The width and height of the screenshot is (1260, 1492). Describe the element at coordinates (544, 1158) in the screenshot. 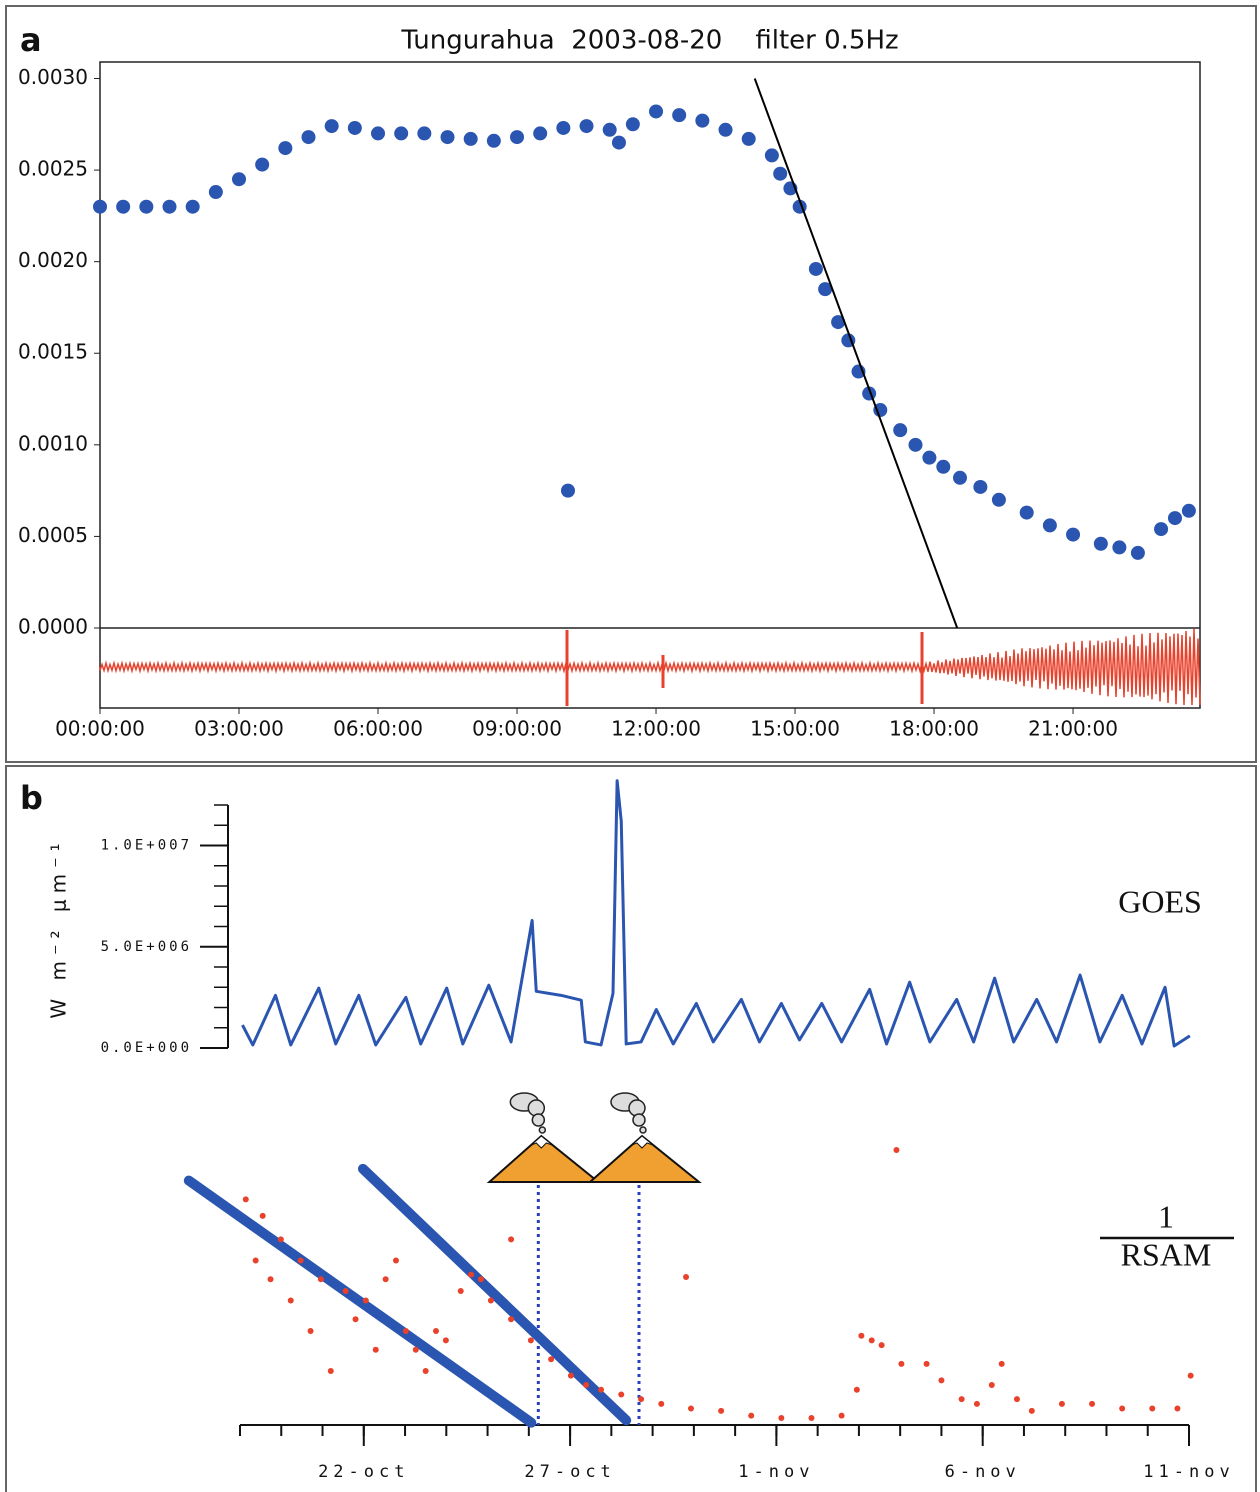

I see `volcano-body` at that location.